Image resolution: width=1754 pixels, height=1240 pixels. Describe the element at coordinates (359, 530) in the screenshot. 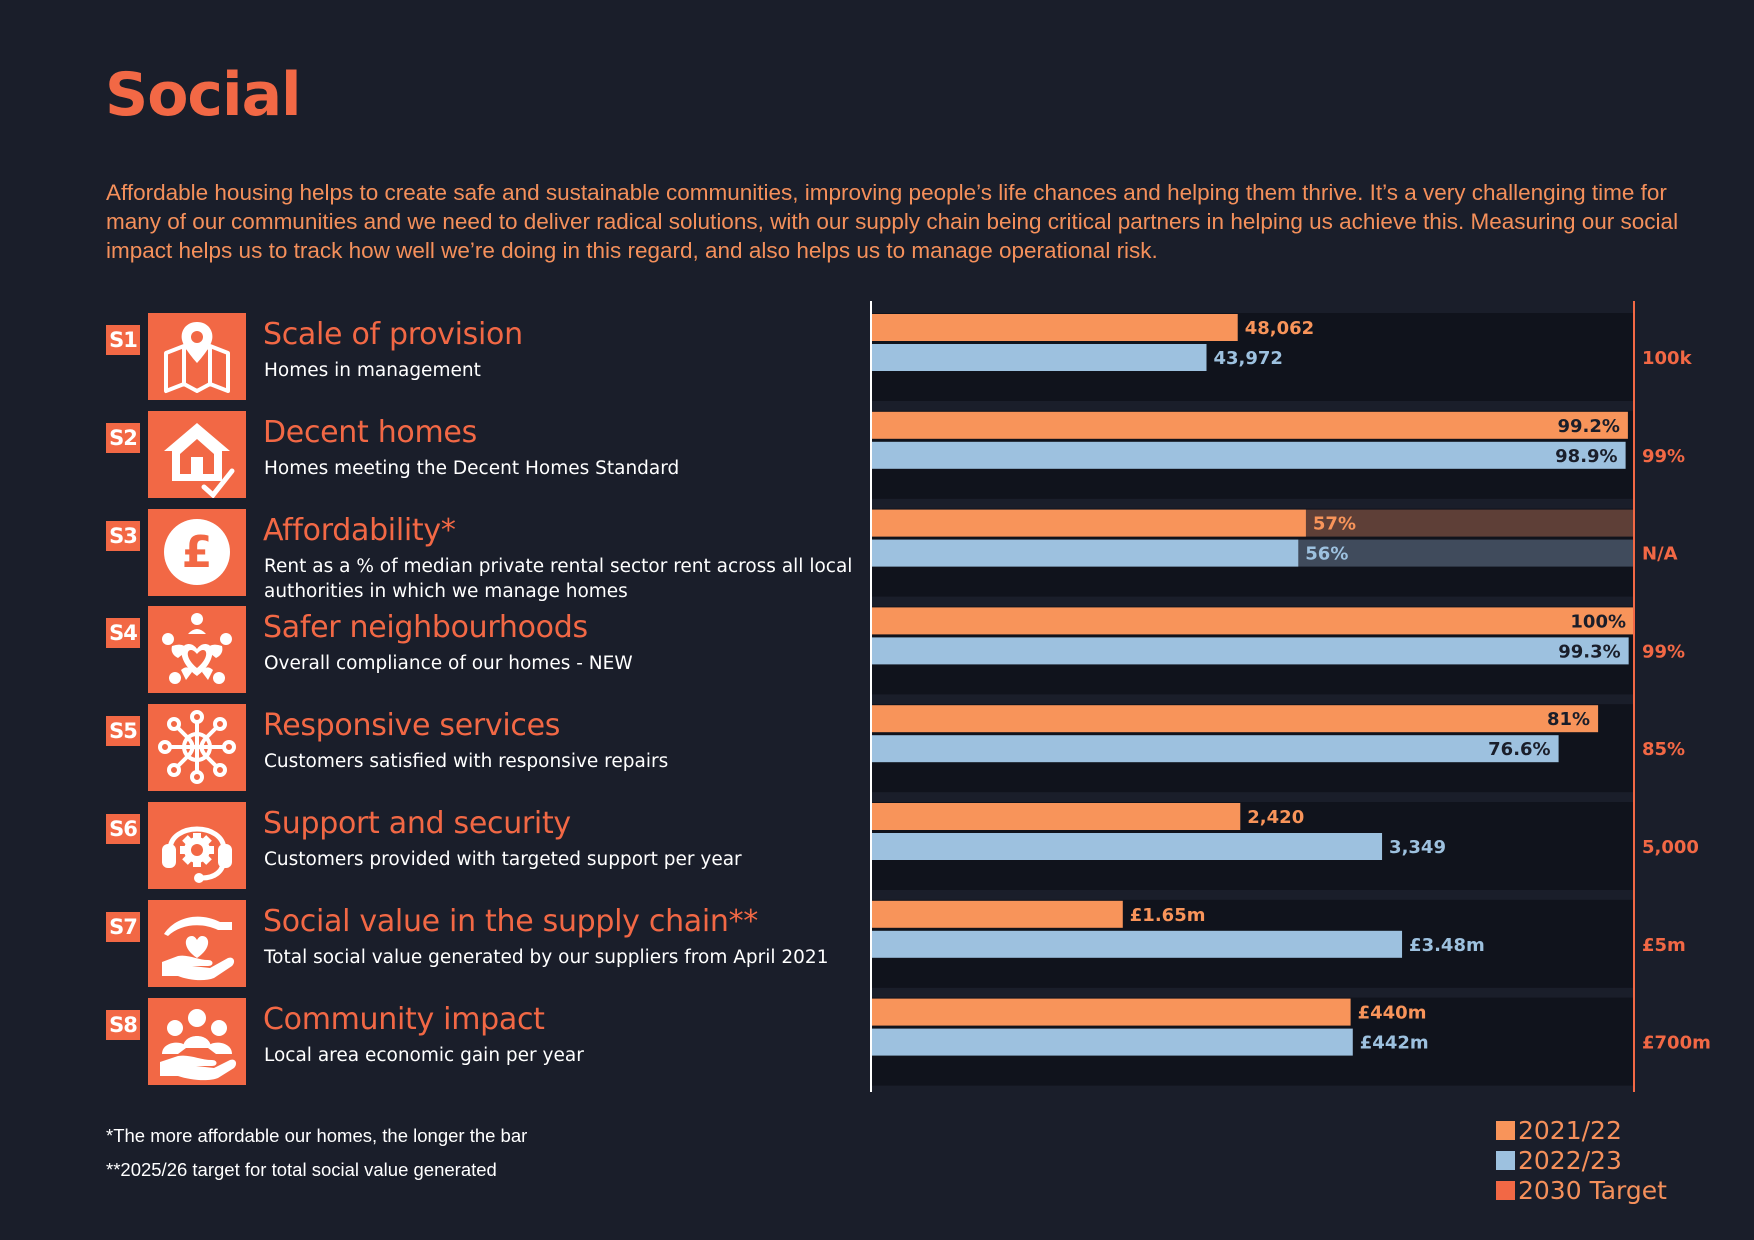

I see `metric-title: Affordability*` at that location.